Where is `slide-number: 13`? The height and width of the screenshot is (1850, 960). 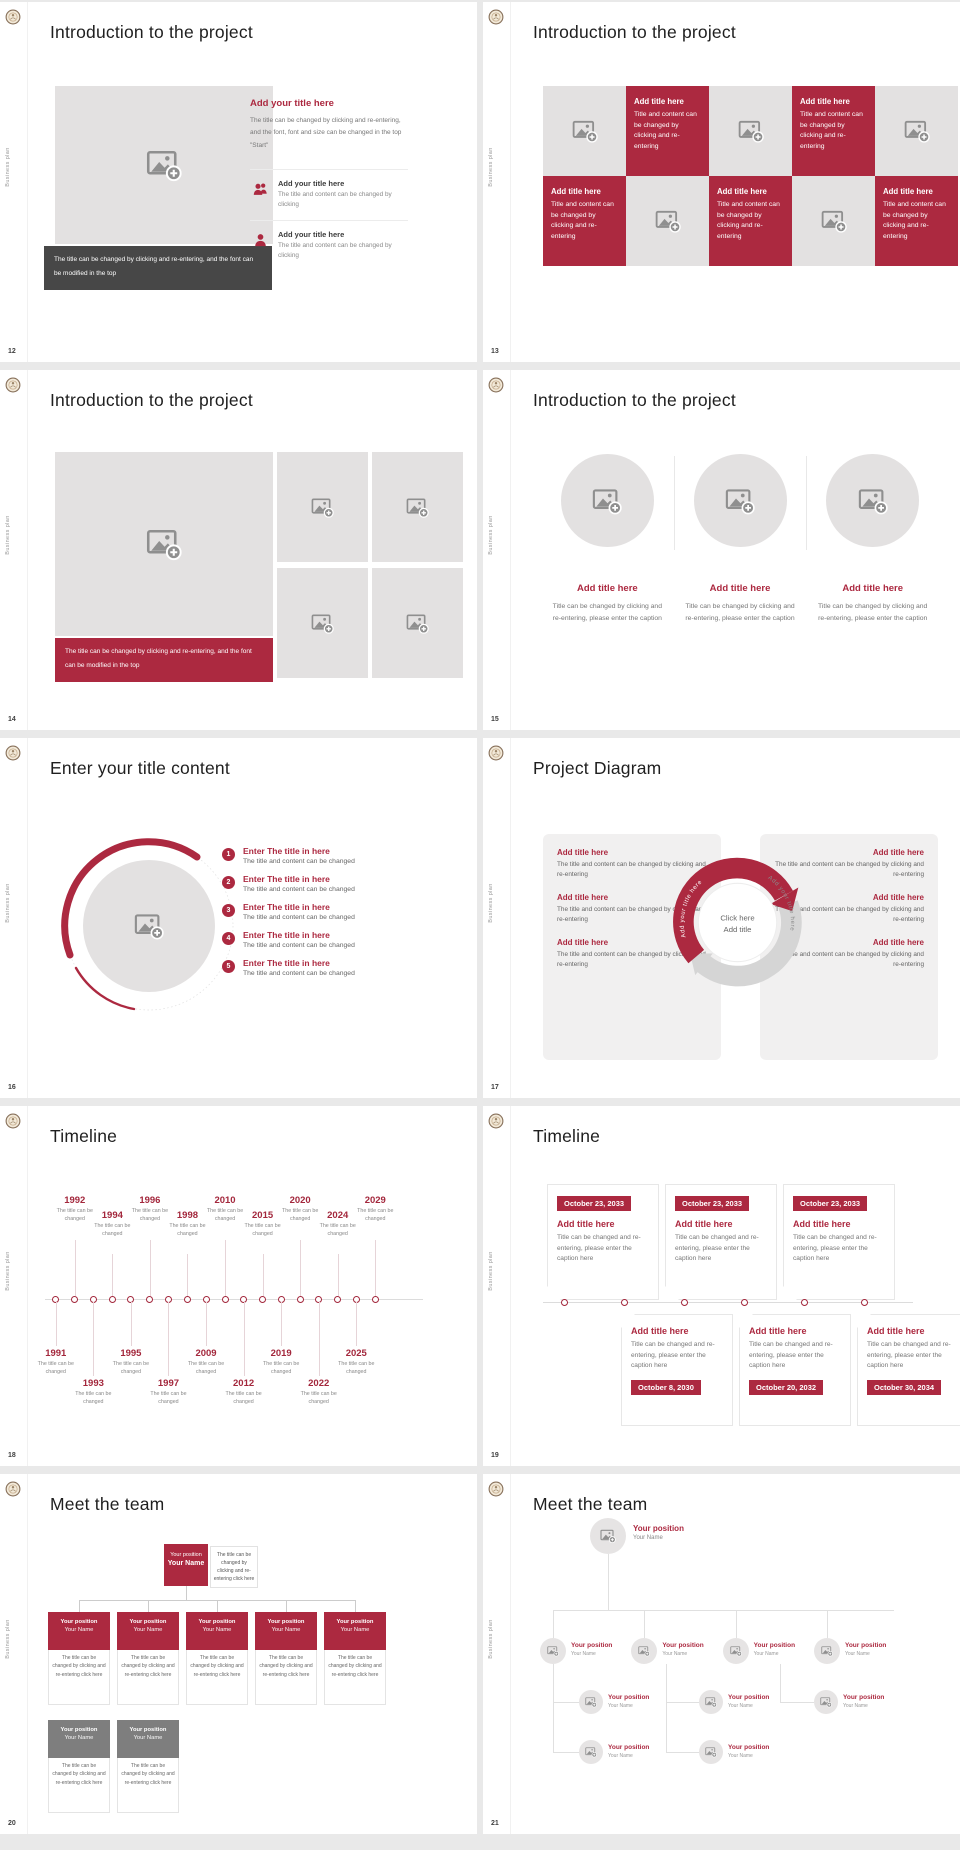
slide-number: 13 is located at coordinates (495, 351).